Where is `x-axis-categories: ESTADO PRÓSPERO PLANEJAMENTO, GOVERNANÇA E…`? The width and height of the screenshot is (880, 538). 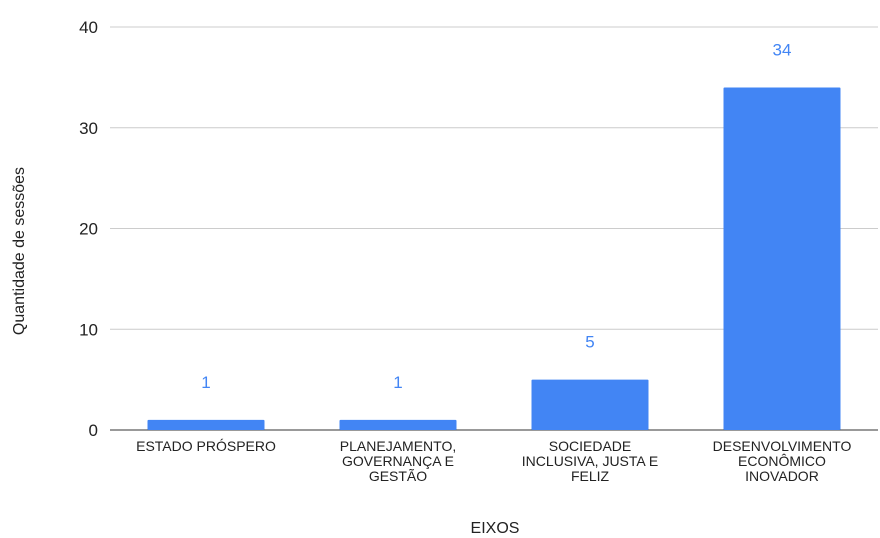
x-axis-categories: ESTADO PRÓSPERO PLANEJAMENTO, GOVERNANÇA E… is located at coordinates (493, 461).